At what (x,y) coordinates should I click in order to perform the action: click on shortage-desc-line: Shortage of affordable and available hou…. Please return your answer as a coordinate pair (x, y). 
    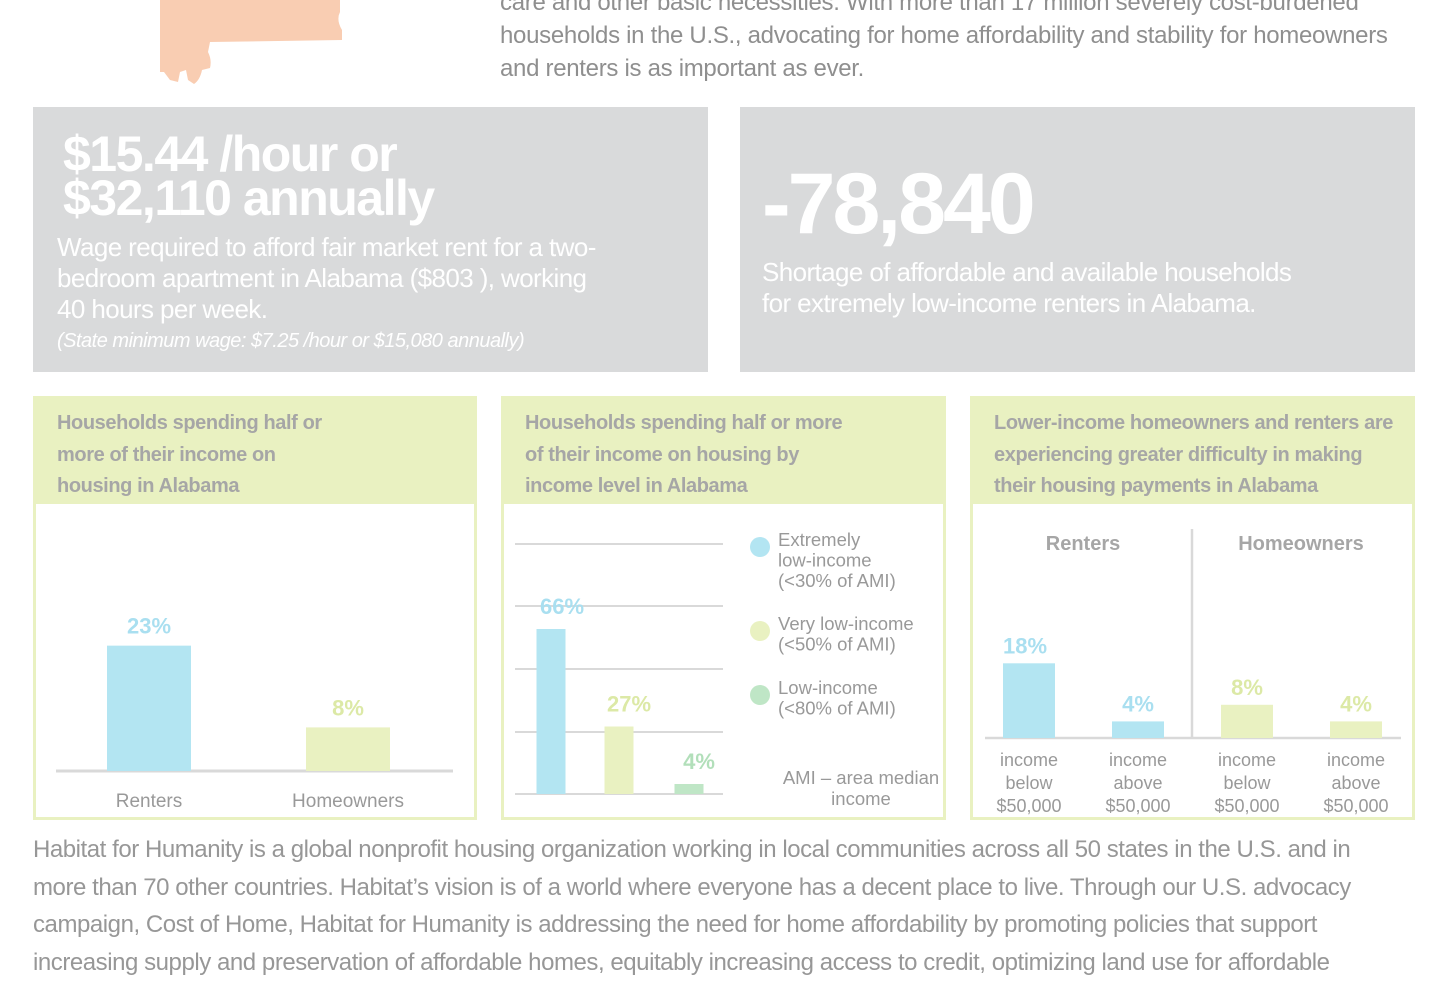
    Looking at the image, I should click on (1027, 272).